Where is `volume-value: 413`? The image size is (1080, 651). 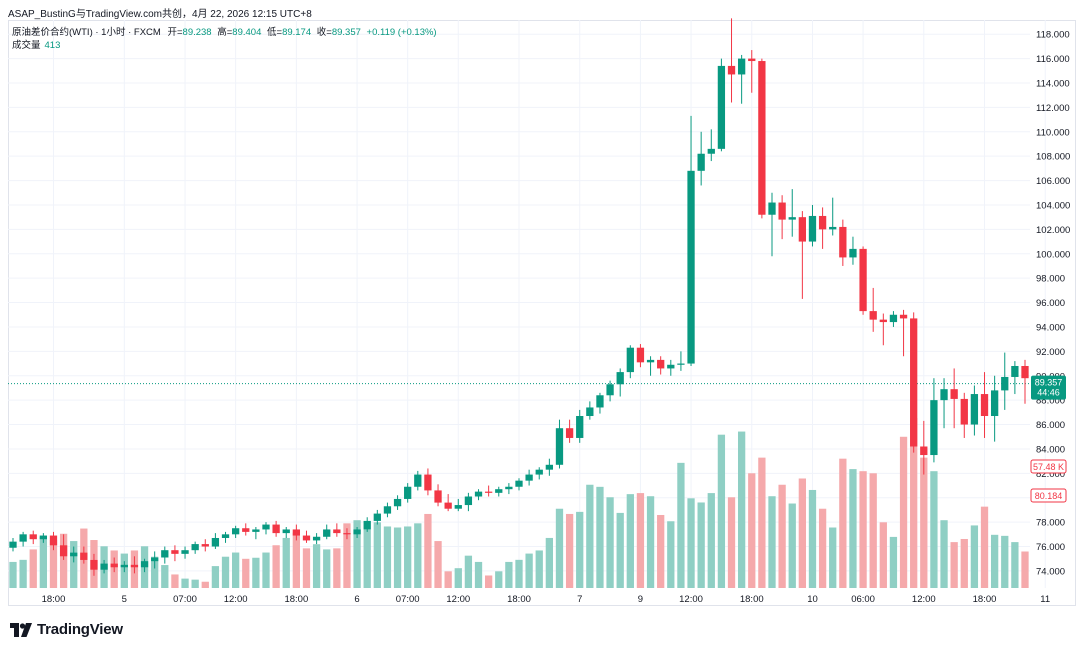 volume-value: 413 is located at coordinates (52, 45).